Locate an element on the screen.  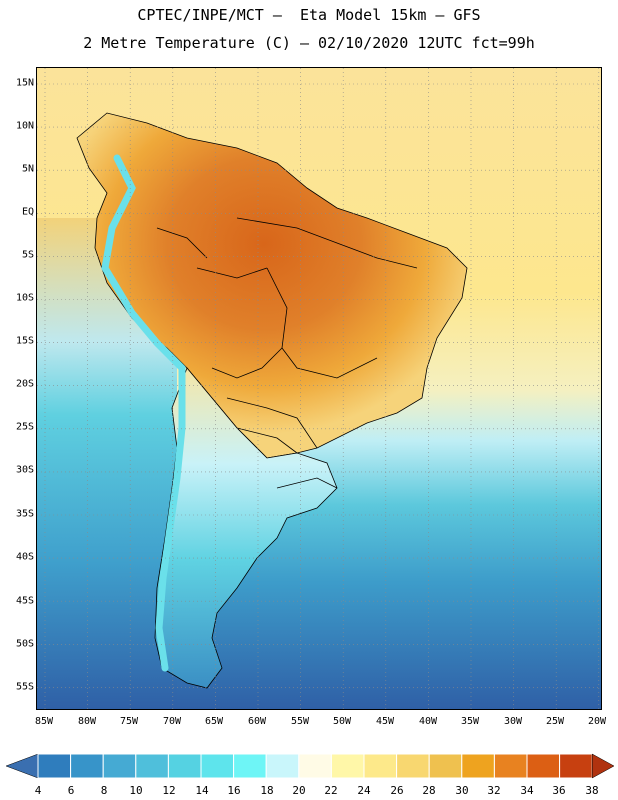
legend-label: 8 is located at coordinates (104, 790).